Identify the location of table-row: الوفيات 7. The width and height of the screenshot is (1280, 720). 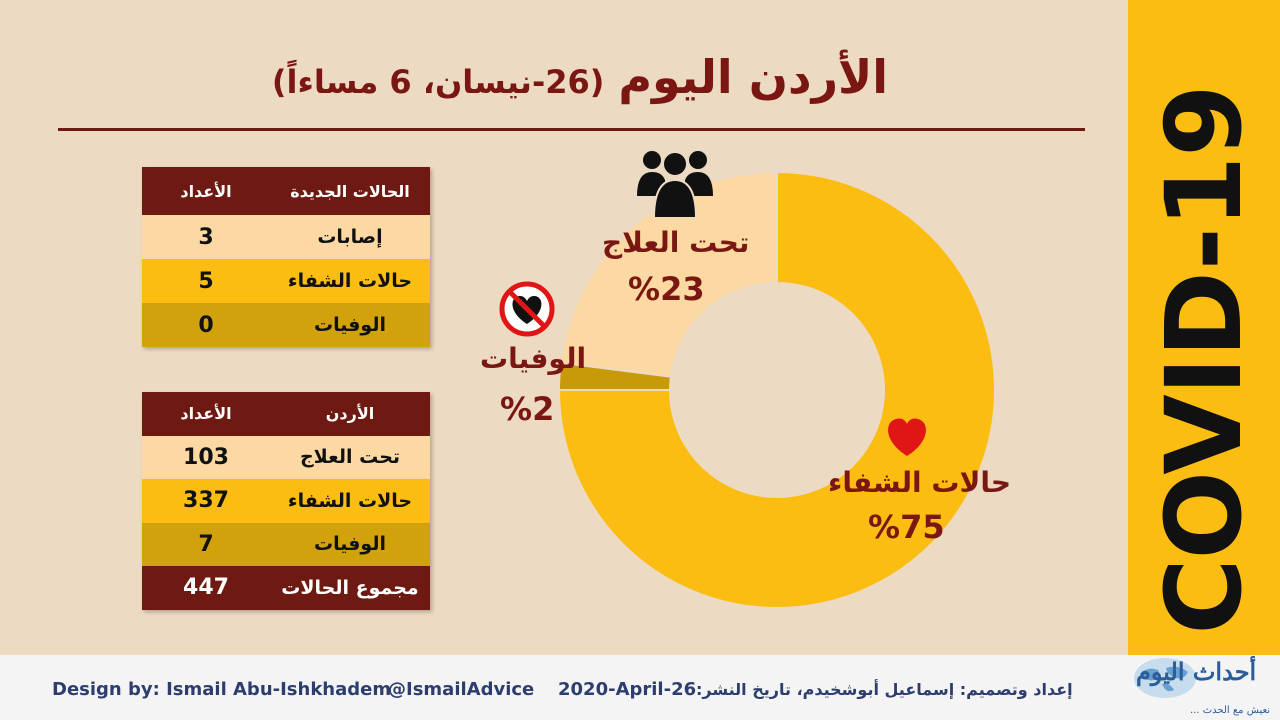
(286, 544).